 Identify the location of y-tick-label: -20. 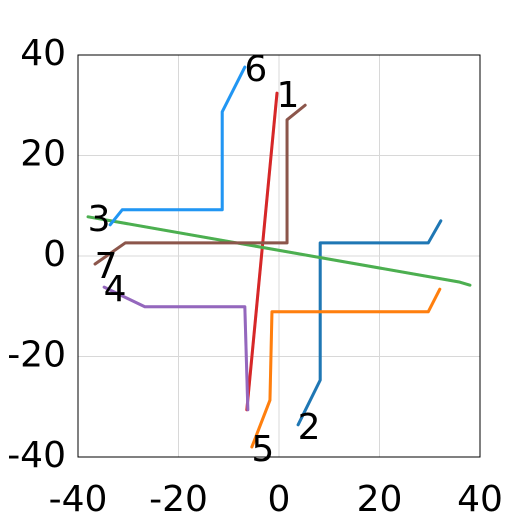
(36, 355).